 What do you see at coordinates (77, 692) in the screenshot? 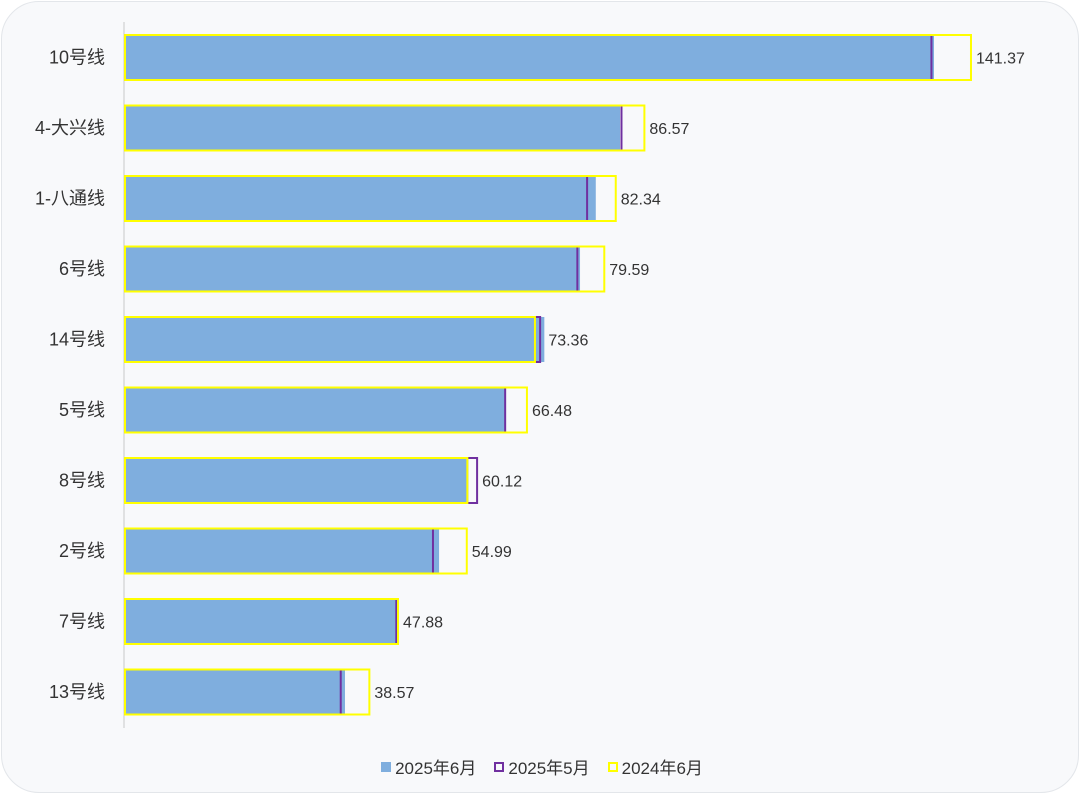
I see `category-label: 13号线` at bounding box center [77, 692].